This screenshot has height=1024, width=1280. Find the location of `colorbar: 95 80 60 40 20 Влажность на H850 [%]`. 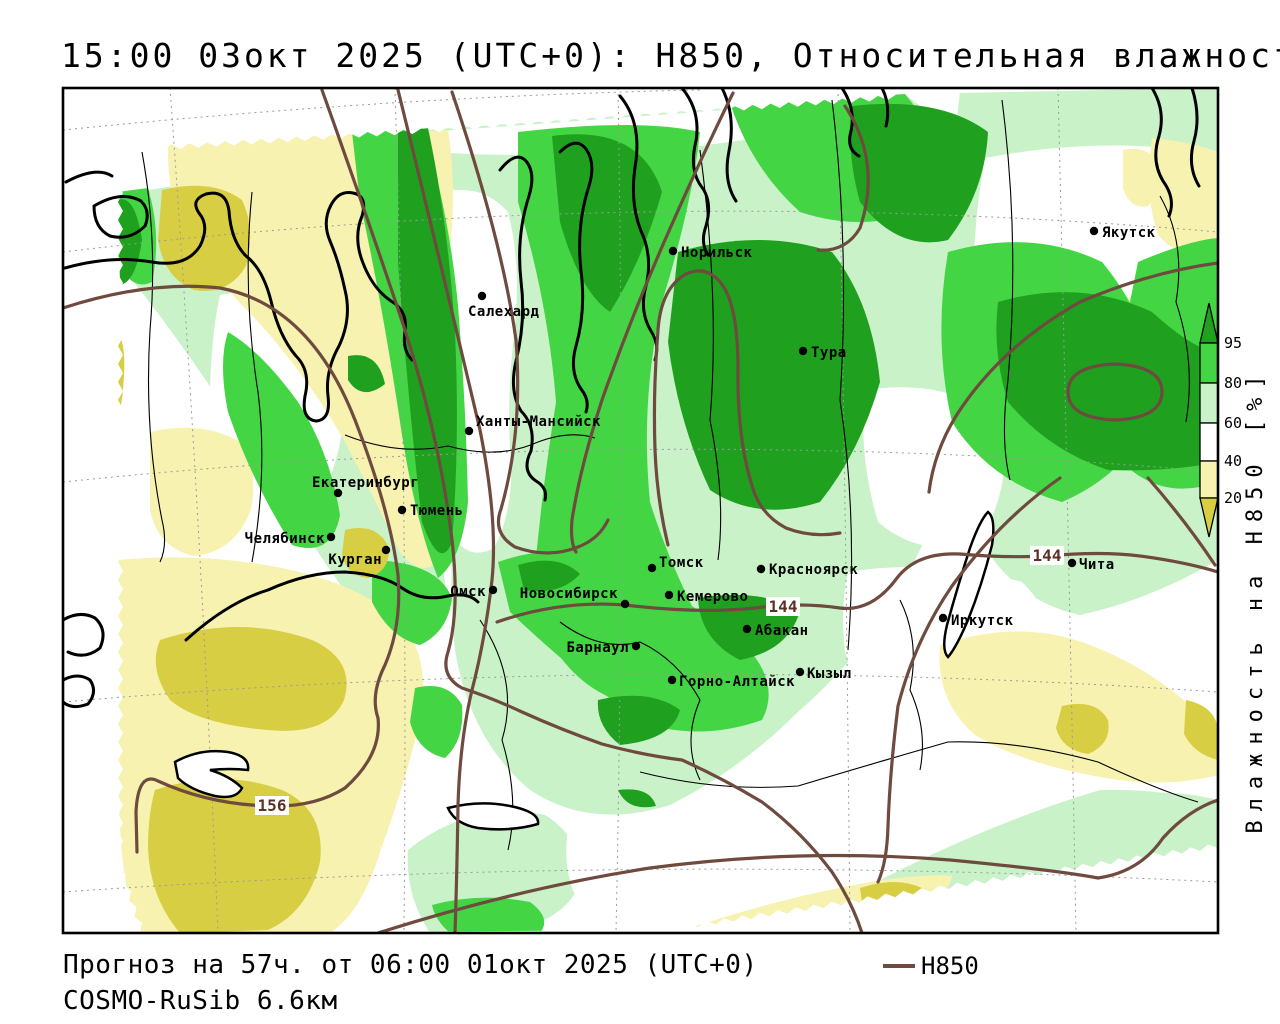

colorbar: 95 80 60 40 20 Влажность на H850 [%] is located at coordinates (1233, 568).